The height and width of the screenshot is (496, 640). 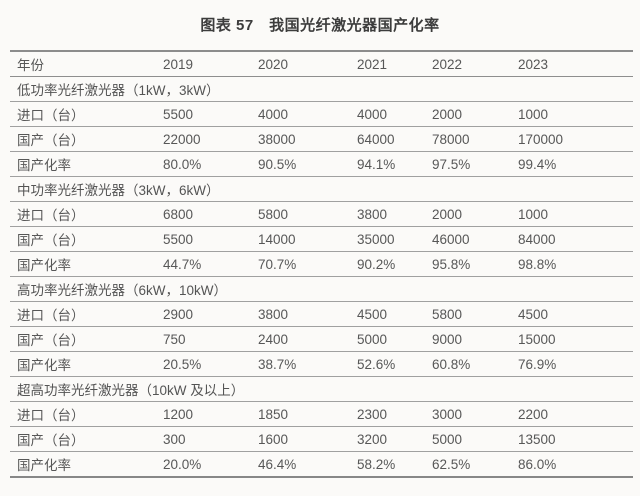 I want to click on cell: 13500, so click(x=537, y=439).